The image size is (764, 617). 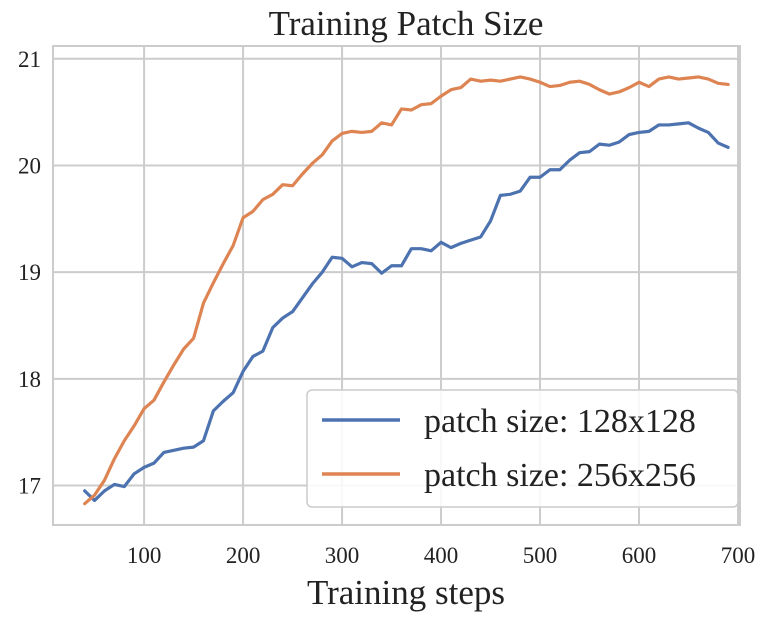 What do you see at coordinates (342, 555) in the screenshot?
I see `x-tick-label-300: 300` at bounding box center [342, 555].